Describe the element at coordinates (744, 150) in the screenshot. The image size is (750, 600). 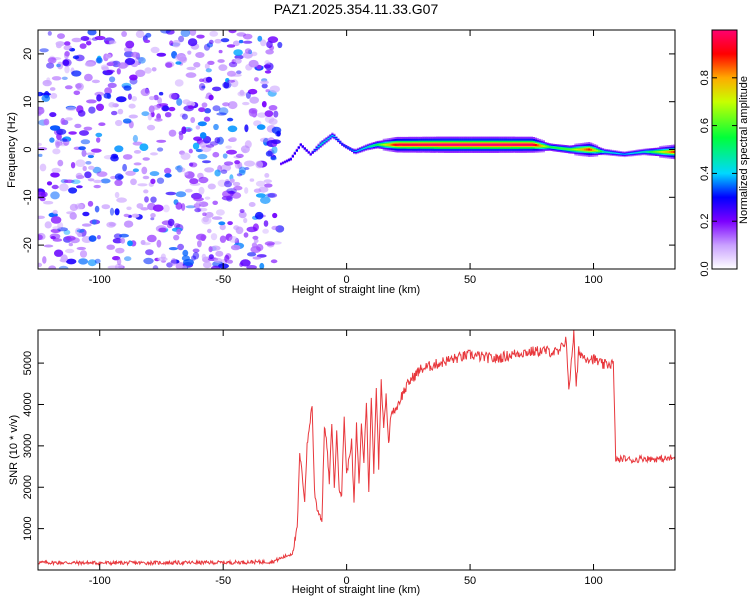
I see `colorbar-label: Normalized spectral amplitude` at that location.